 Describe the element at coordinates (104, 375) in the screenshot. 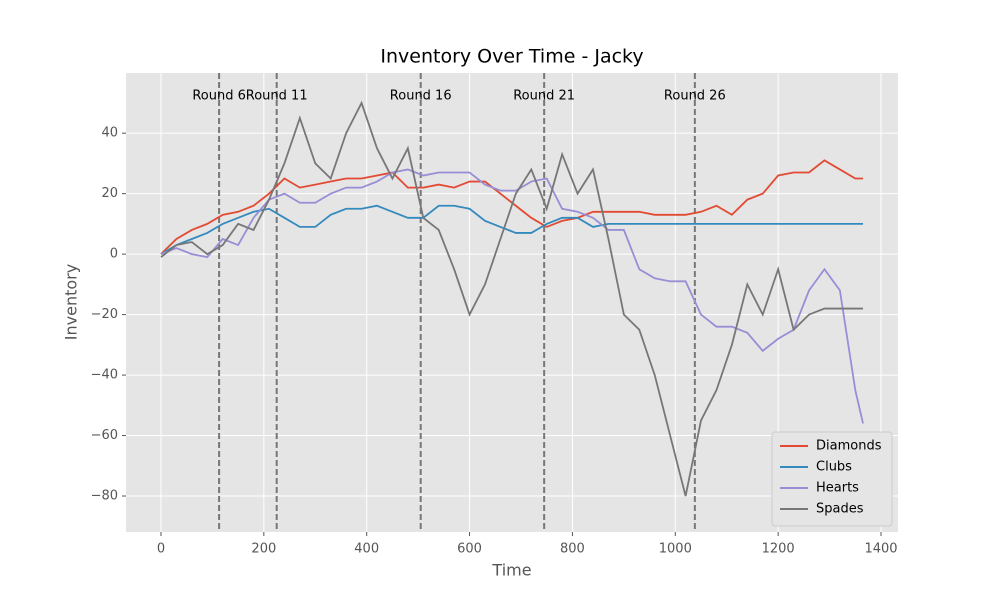

I see `y-tick-label: −40` at that location.